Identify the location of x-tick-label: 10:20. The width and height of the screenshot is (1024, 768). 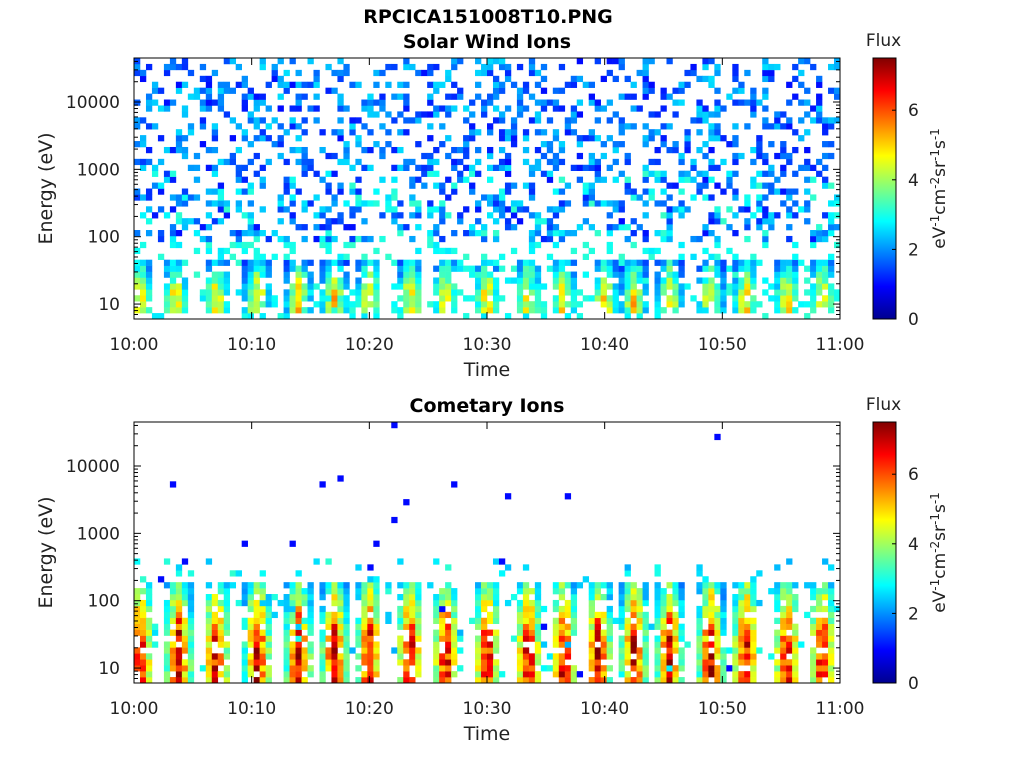
(369, 709).